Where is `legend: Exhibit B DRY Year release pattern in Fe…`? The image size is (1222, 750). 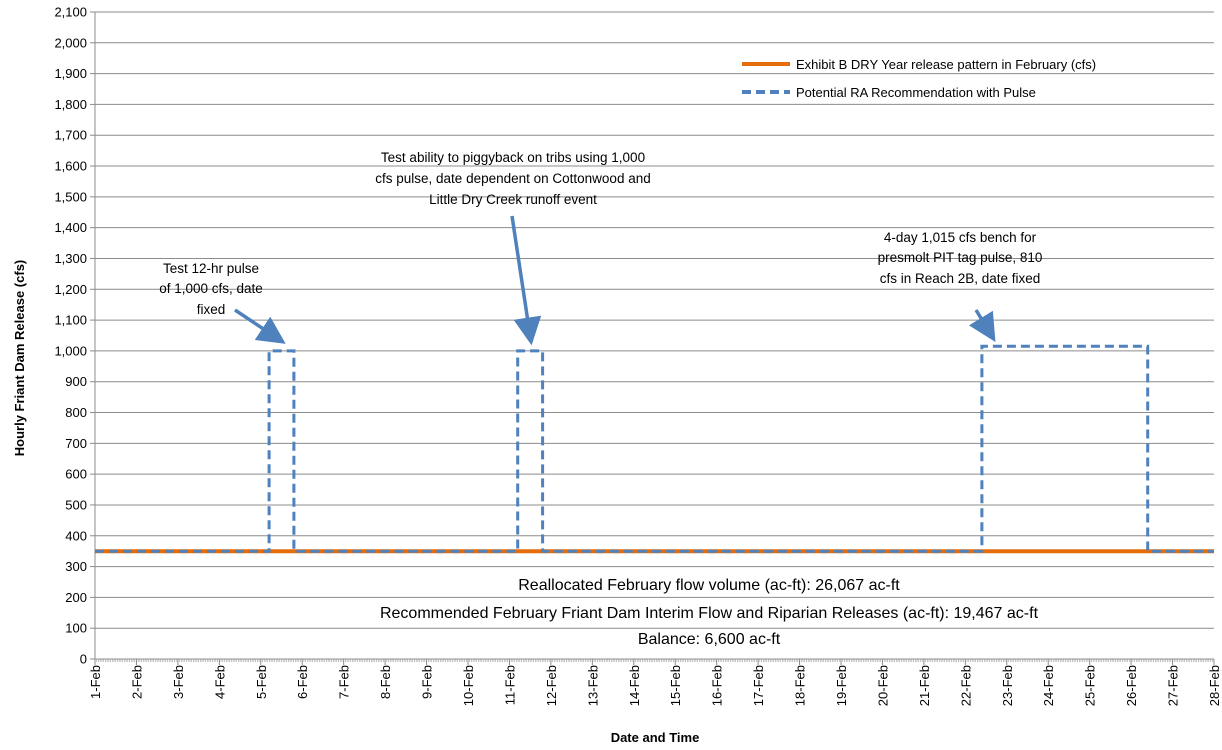
legend: Exhibit B DRY Year release pattern in Fe… is located at coordinates (919, 78).